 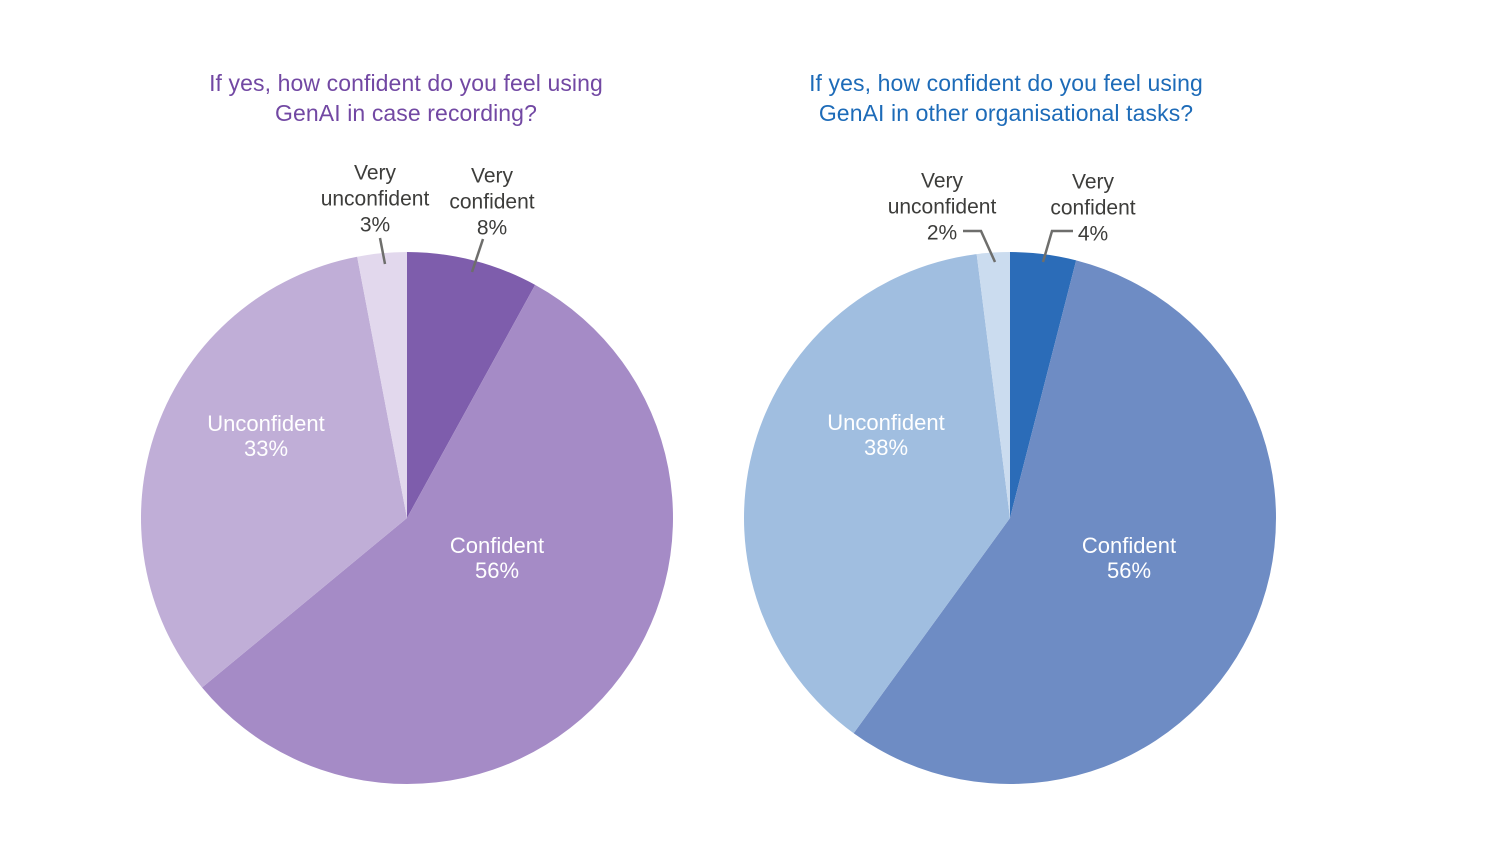 I want to click on chart-title-line: GenAI in case recording?, so click(x=406, y=113).